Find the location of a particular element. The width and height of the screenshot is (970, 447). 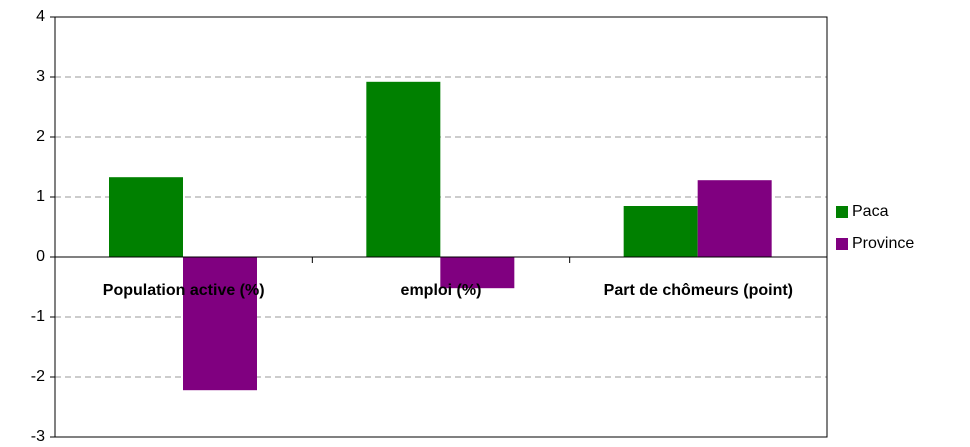

y-tick-label: -1 is located at coordinates (38, 316).